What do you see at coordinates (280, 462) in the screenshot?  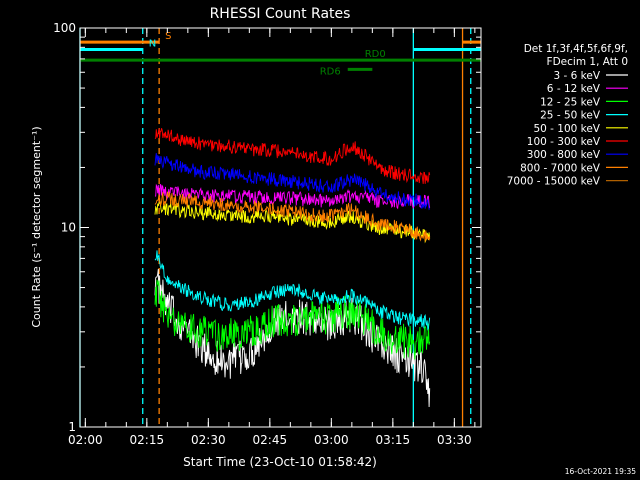 I see `x-axis-label: Start Time (23-Oct-10 01:58:42)` at bounding box center [280, 462].